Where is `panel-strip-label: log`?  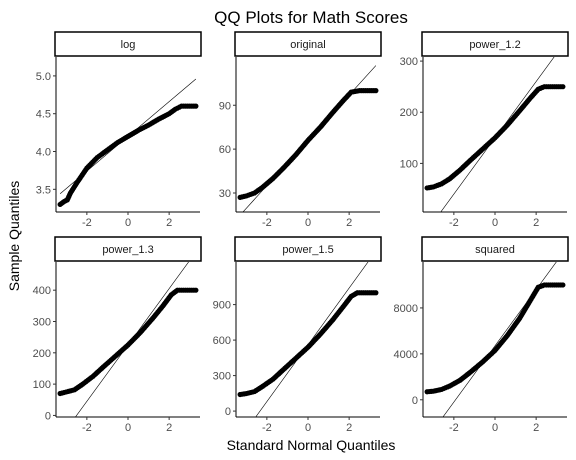
panel-strip-label: log is located at coordinates (128, 45).